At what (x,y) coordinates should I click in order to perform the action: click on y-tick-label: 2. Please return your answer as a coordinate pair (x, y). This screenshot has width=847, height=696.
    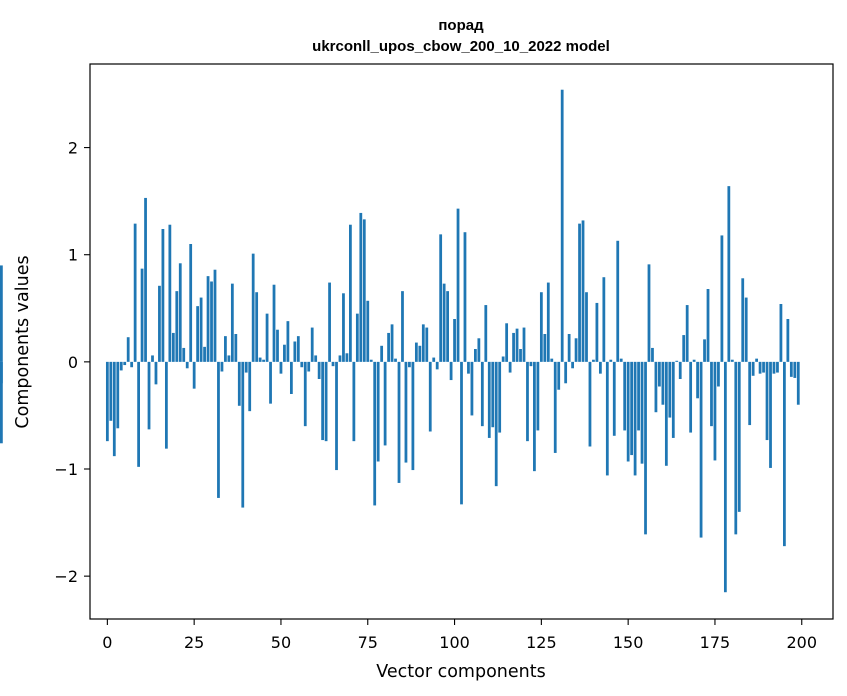
    Looking at the image, I should click on (73, 148).